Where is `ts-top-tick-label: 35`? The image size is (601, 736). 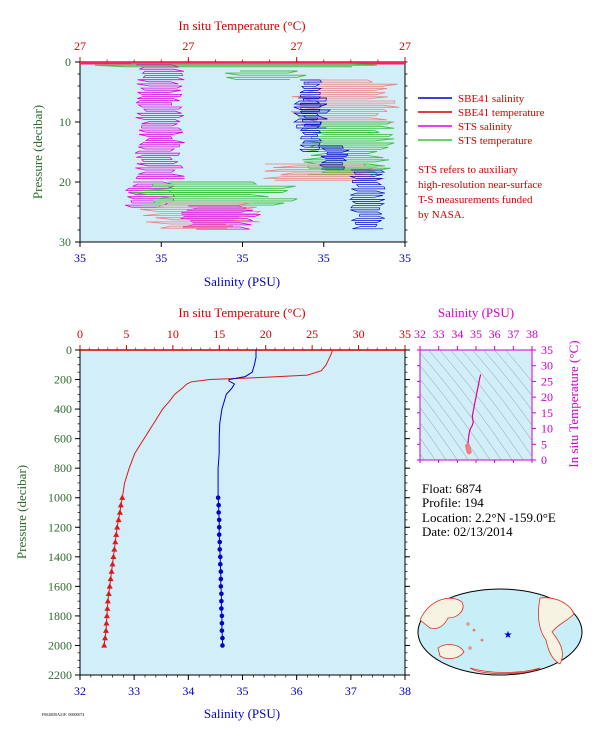 ts-top-tick-label: 35 is located at coordinates (476, 334).